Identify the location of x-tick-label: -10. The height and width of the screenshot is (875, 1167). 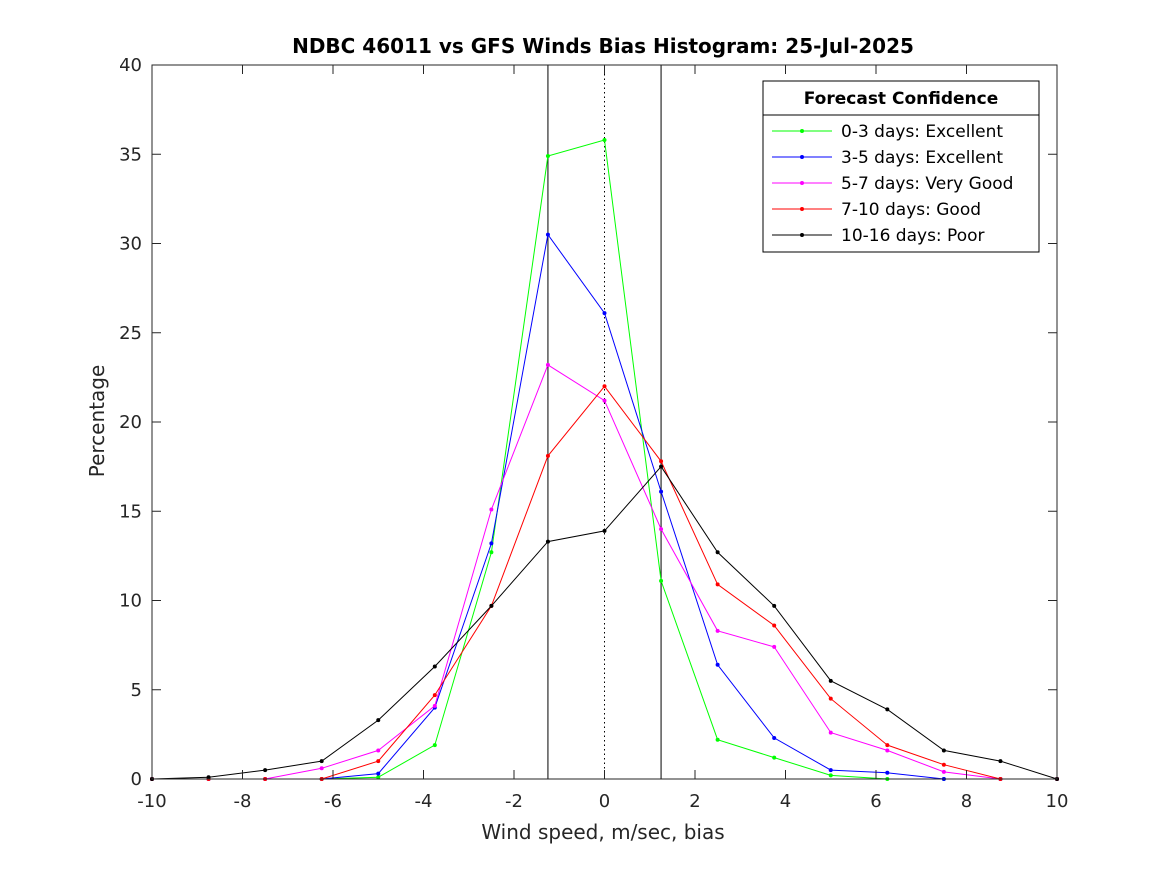
(151, 801).